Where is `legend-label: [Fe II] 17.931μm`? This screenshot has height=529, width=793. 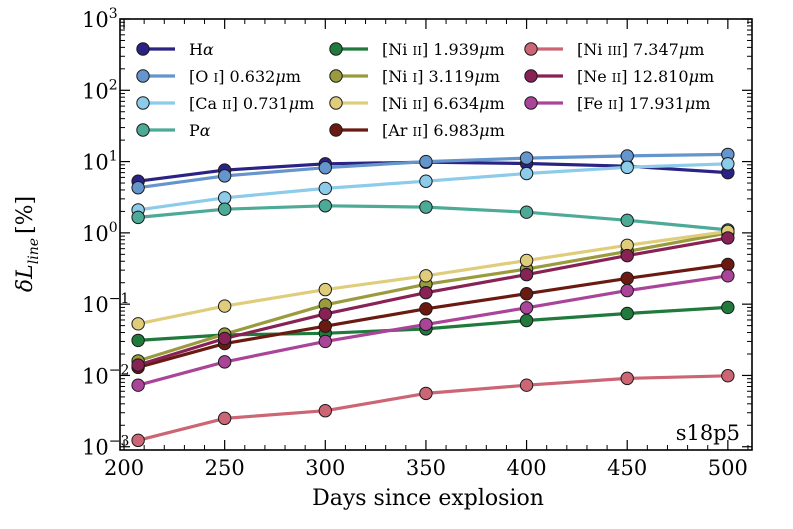 legend-label: [Fe II] 17.931μm is located at coordinates (643, 103).